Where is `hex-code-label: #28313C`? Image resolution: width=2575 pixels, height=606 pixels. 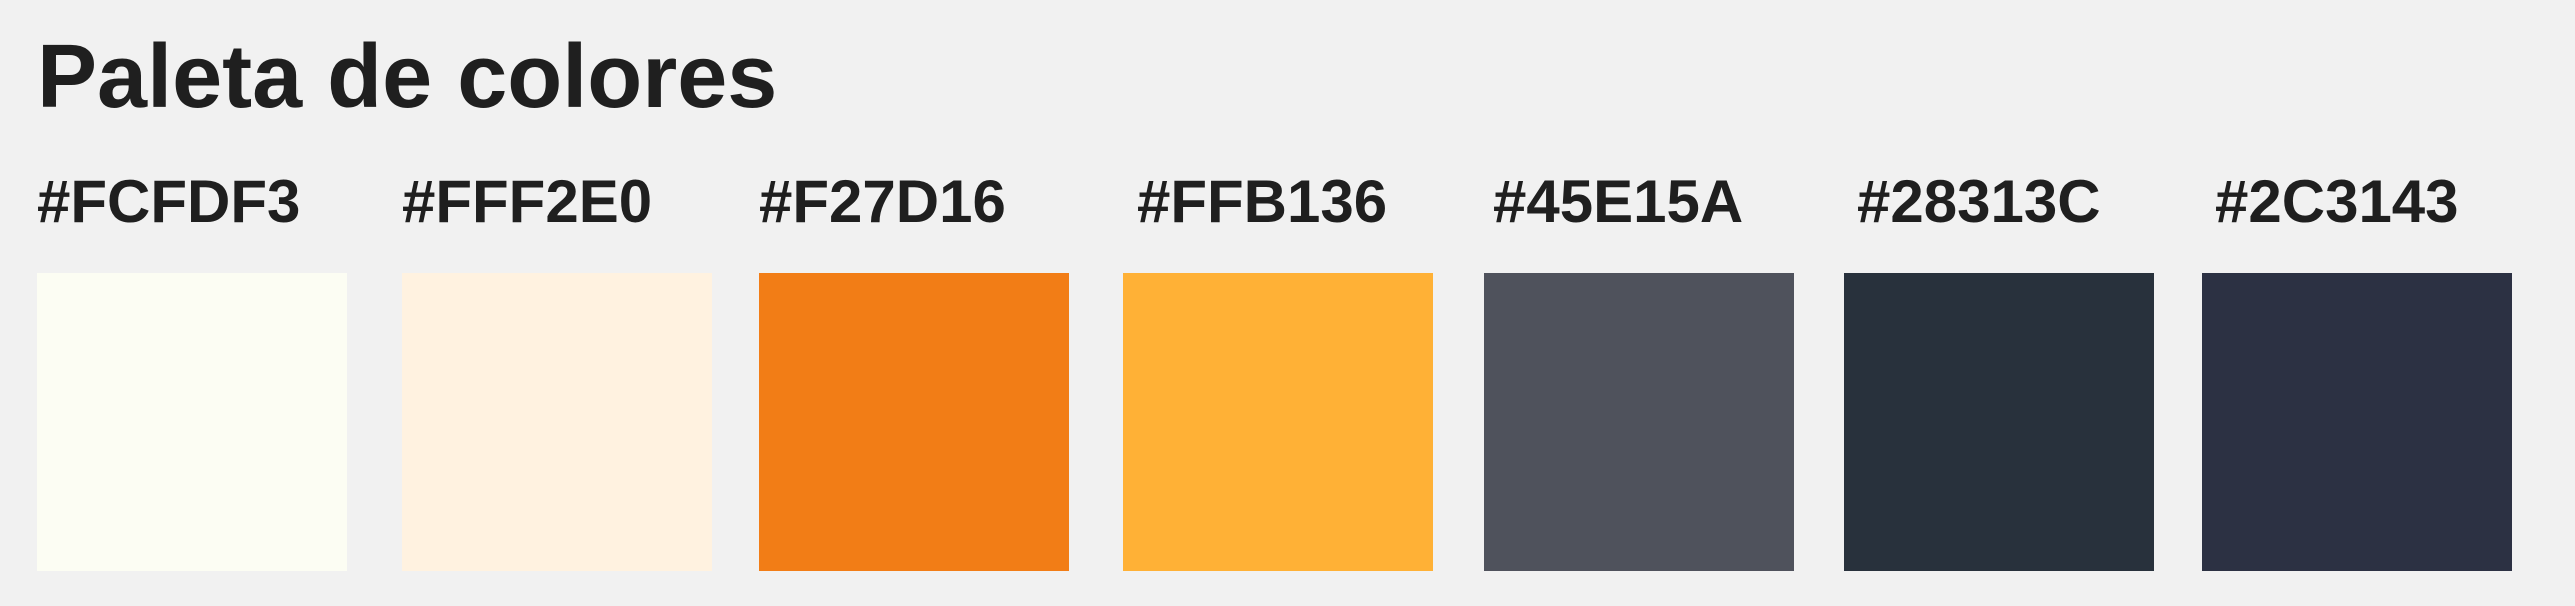 hex-code-label: #28313C is located at coordinates (1979, 201).